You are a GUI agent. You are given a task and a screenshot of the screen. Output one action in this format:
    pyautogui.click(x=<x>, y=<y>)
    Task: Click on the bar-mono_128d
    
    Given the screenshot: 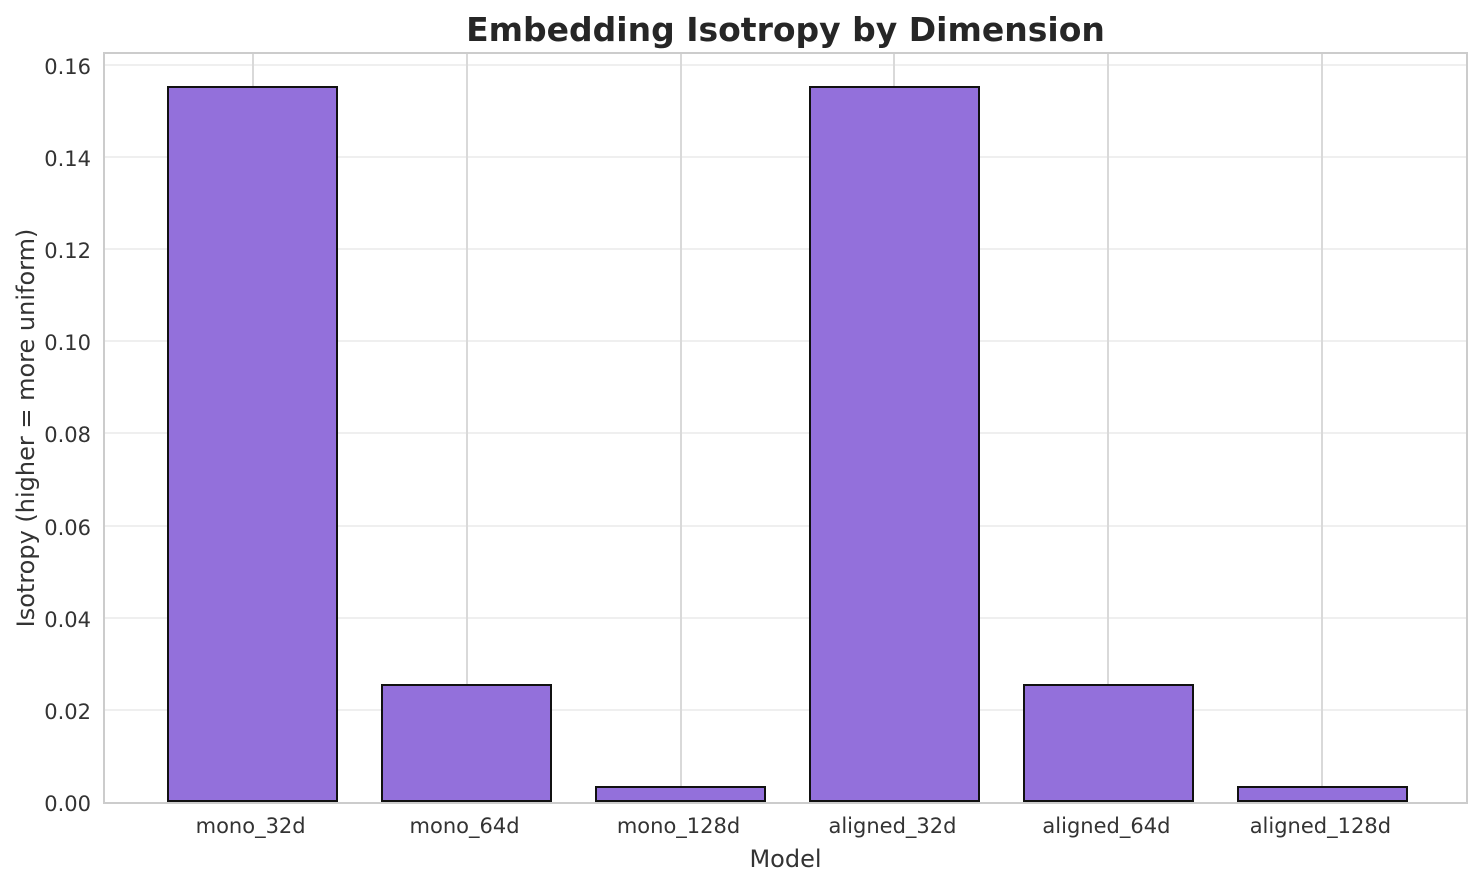 What is the action you would take?
    pyautogui.click(x=680, y=794)
    